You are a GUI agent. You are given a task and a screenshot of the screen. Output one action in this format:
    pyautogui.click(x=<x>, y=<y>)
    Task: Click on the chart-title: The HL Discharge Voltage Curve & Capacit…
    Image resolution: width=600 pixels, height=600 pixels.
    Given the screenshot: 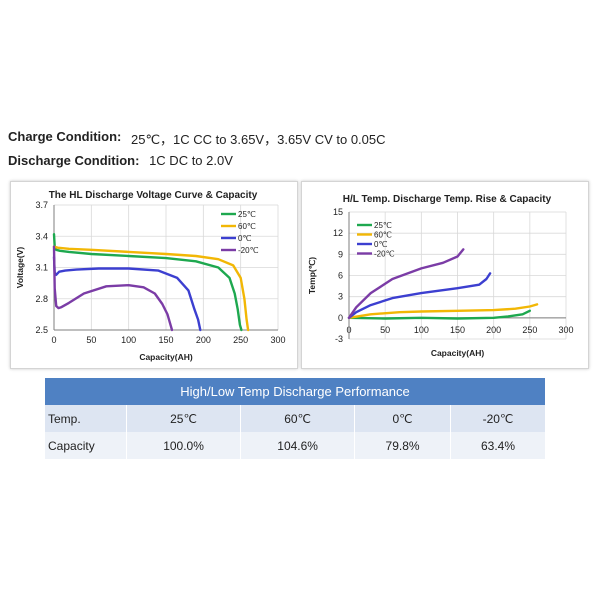 What is the action you would take?
    pyautogui.click(x=153, y=195)
    